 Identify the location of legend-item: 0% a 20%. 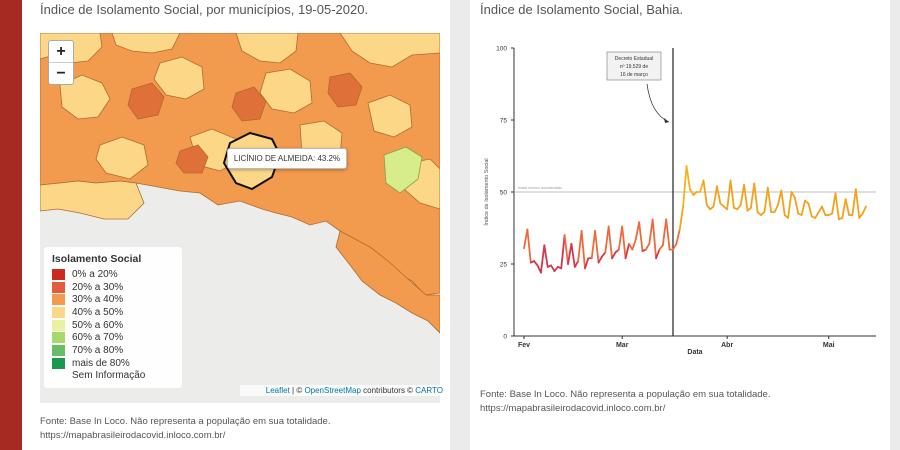
(113, 274).